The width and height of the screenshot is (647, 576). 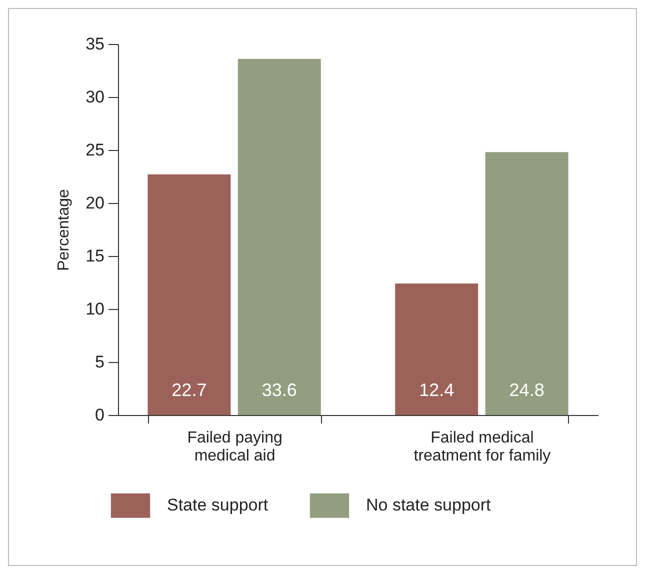 What do you see at coordinates (482, 447) in the screenshot?
I see `x-tick-label: Failed medical treatment for family` at bounding box center [482, 447].